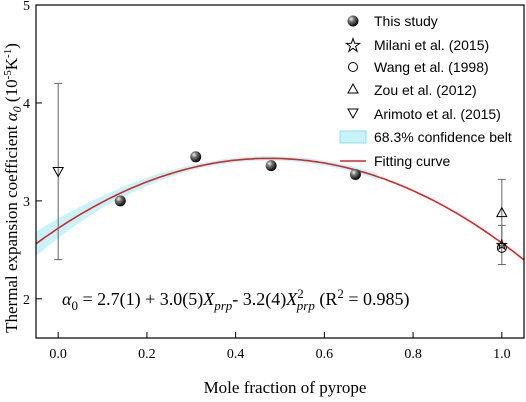  What do you see at coordinates (280, 347) in the screenshot?
I see `x-axis-ticks: 0.0 0.2 0.4 0.6 0.8 1.0` at bounding box center [280, 347].